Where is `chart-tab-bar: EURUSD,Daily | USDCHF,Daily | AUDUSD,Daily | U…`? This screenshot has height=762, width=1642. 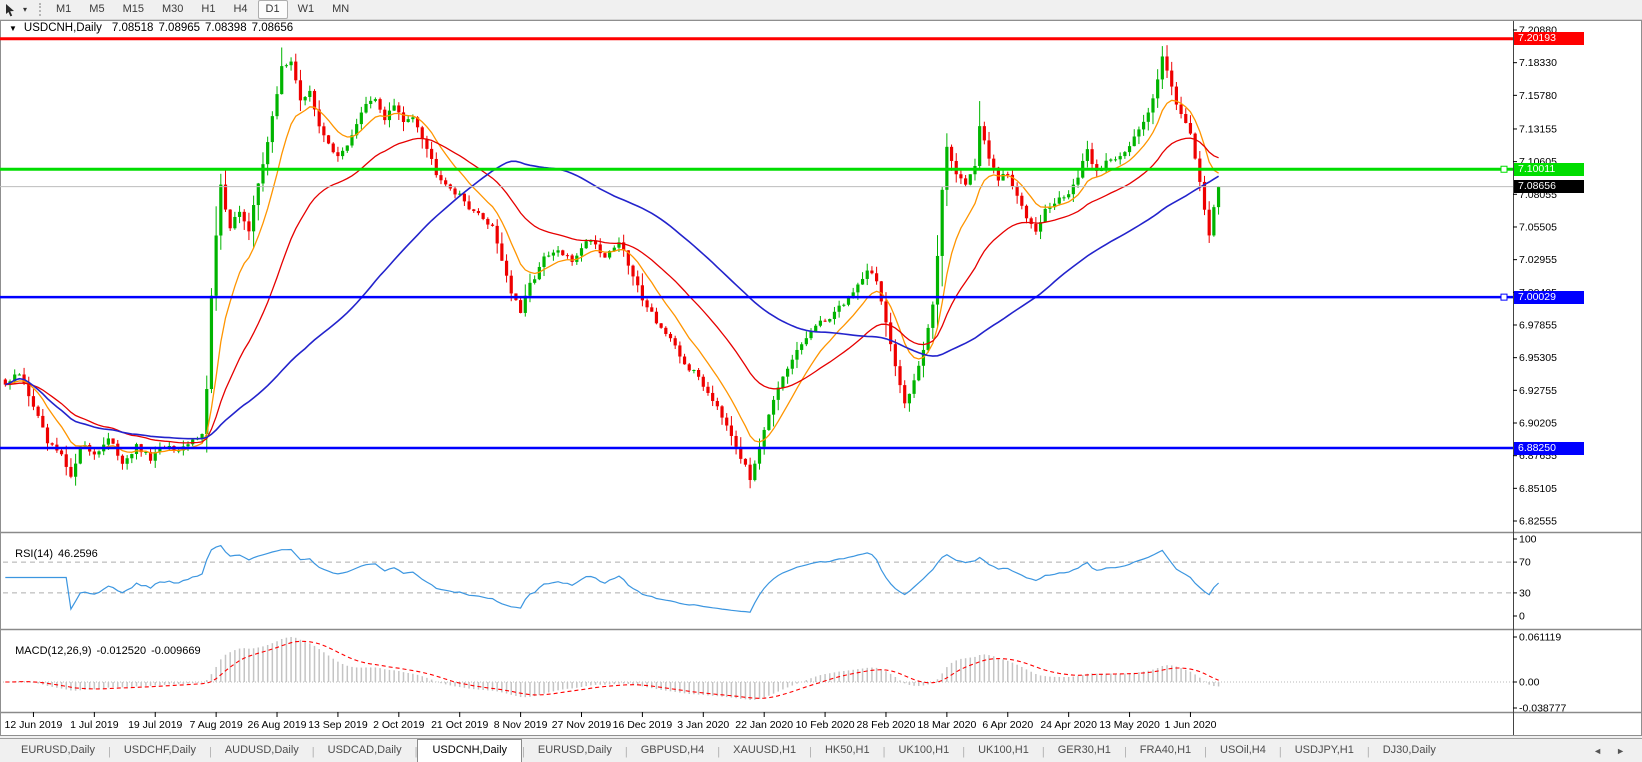 chart-tab-bar: EURUSD,Daily | USDCHF,Daily | AUDUSD,Daily | U… is located at coordinates (821, 750).